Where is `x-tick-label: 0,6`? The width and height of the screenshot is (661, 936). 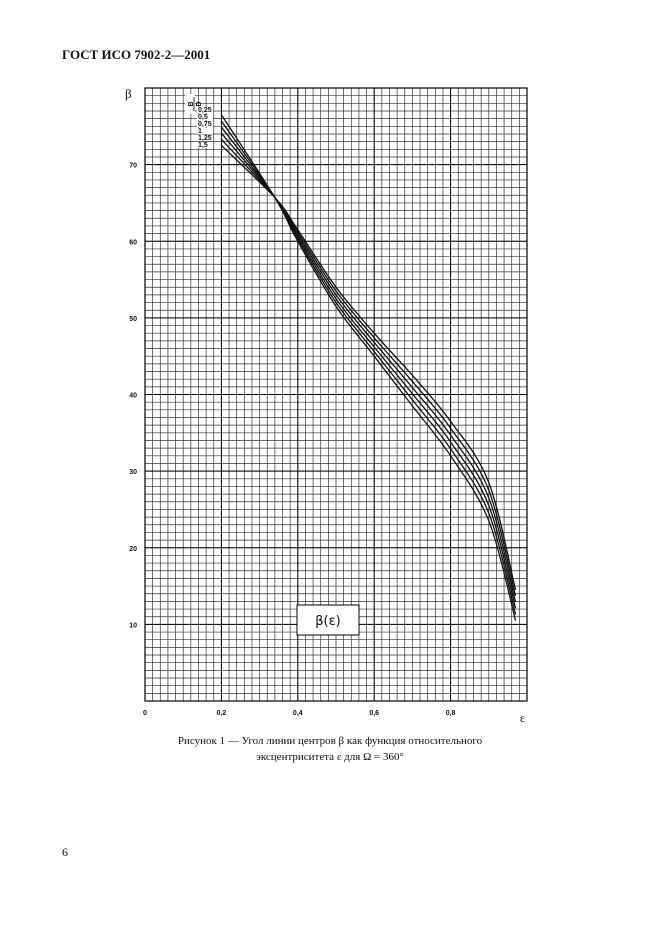 x-tick-label: 0,6 is located at coordinates (374, 713).